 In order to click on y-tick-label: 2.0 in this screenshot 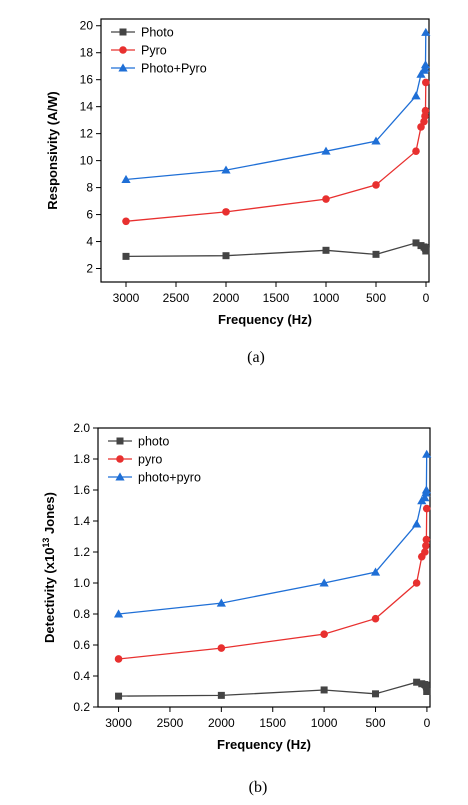, I will do `click(81, 428)`.